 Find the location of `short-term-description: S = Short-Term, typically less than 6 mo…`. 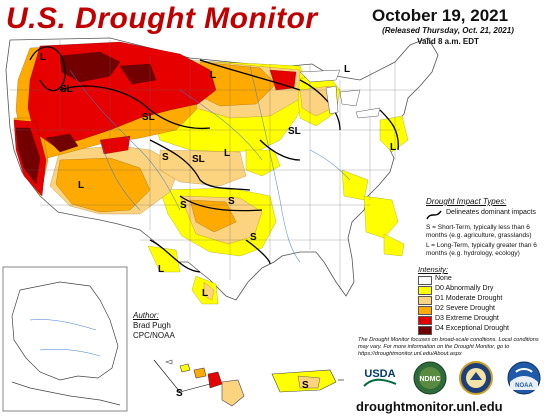

short-term-description: S = Short-Term, typically less than 6 mo… is located at coordinates (479, 231).